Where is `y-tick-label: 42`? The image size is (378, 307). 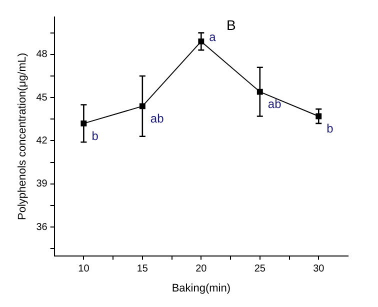 y-tick-label: 42 is located at coordinates (42, 140).